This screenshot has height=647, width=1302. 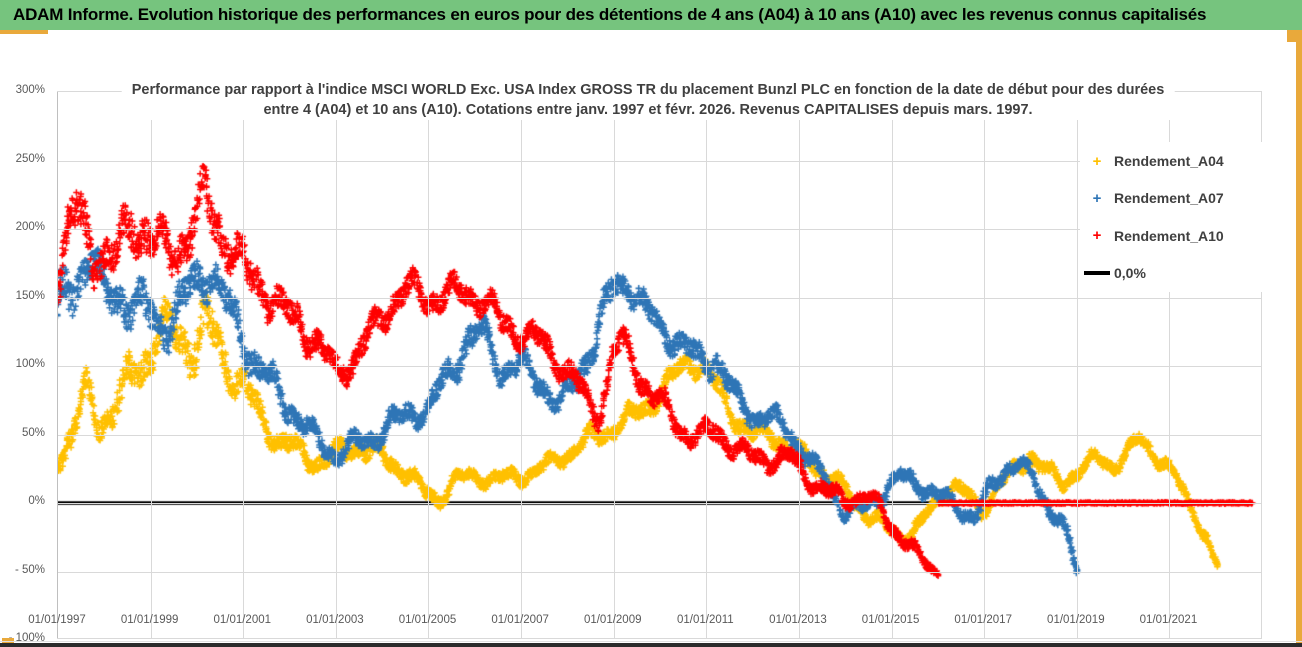 What do you see at coordinates (30, 158) in the screenshot?
I see `y-tick-label: 250%` at bounding box center [30, 158].